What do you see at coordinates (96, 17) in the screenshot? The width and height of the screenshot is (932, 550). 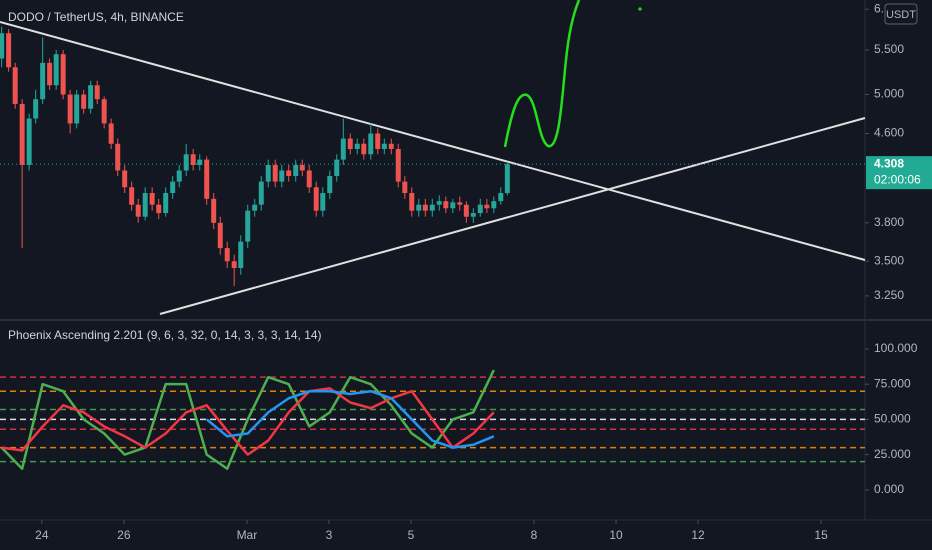 I see `symbol-title: DODO / TetherUS, 4h, BINANCE` at bounding box center [96, 17].